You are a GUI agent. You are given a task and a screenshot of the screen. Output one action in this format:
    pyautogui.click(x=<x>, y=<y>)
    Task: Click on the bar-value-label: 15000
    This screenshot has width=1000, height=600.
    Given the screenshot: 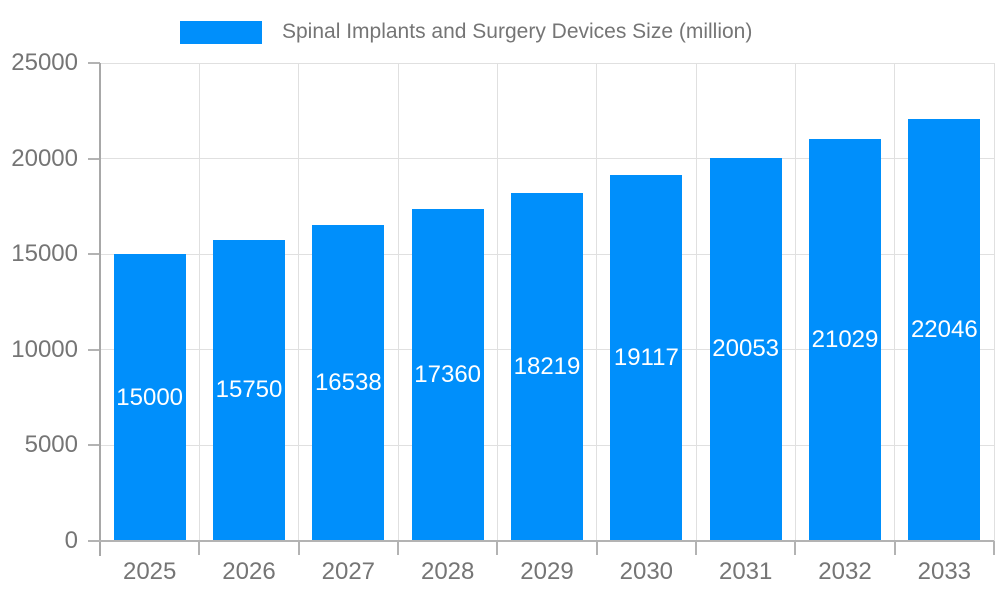 What is the action you would take?
    pyautogui.click(x=150, y=397)
    